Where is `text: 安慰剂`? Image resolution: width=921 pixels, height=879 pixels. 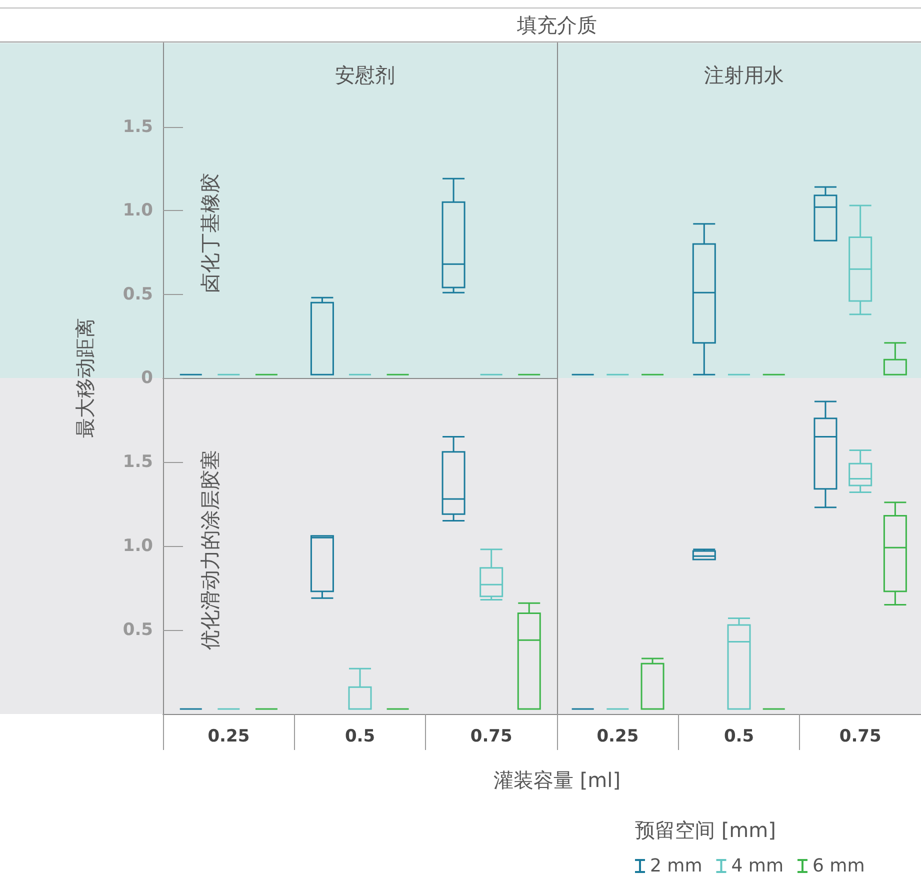
text: 安慰剂 is located at coordinates (365, 75).